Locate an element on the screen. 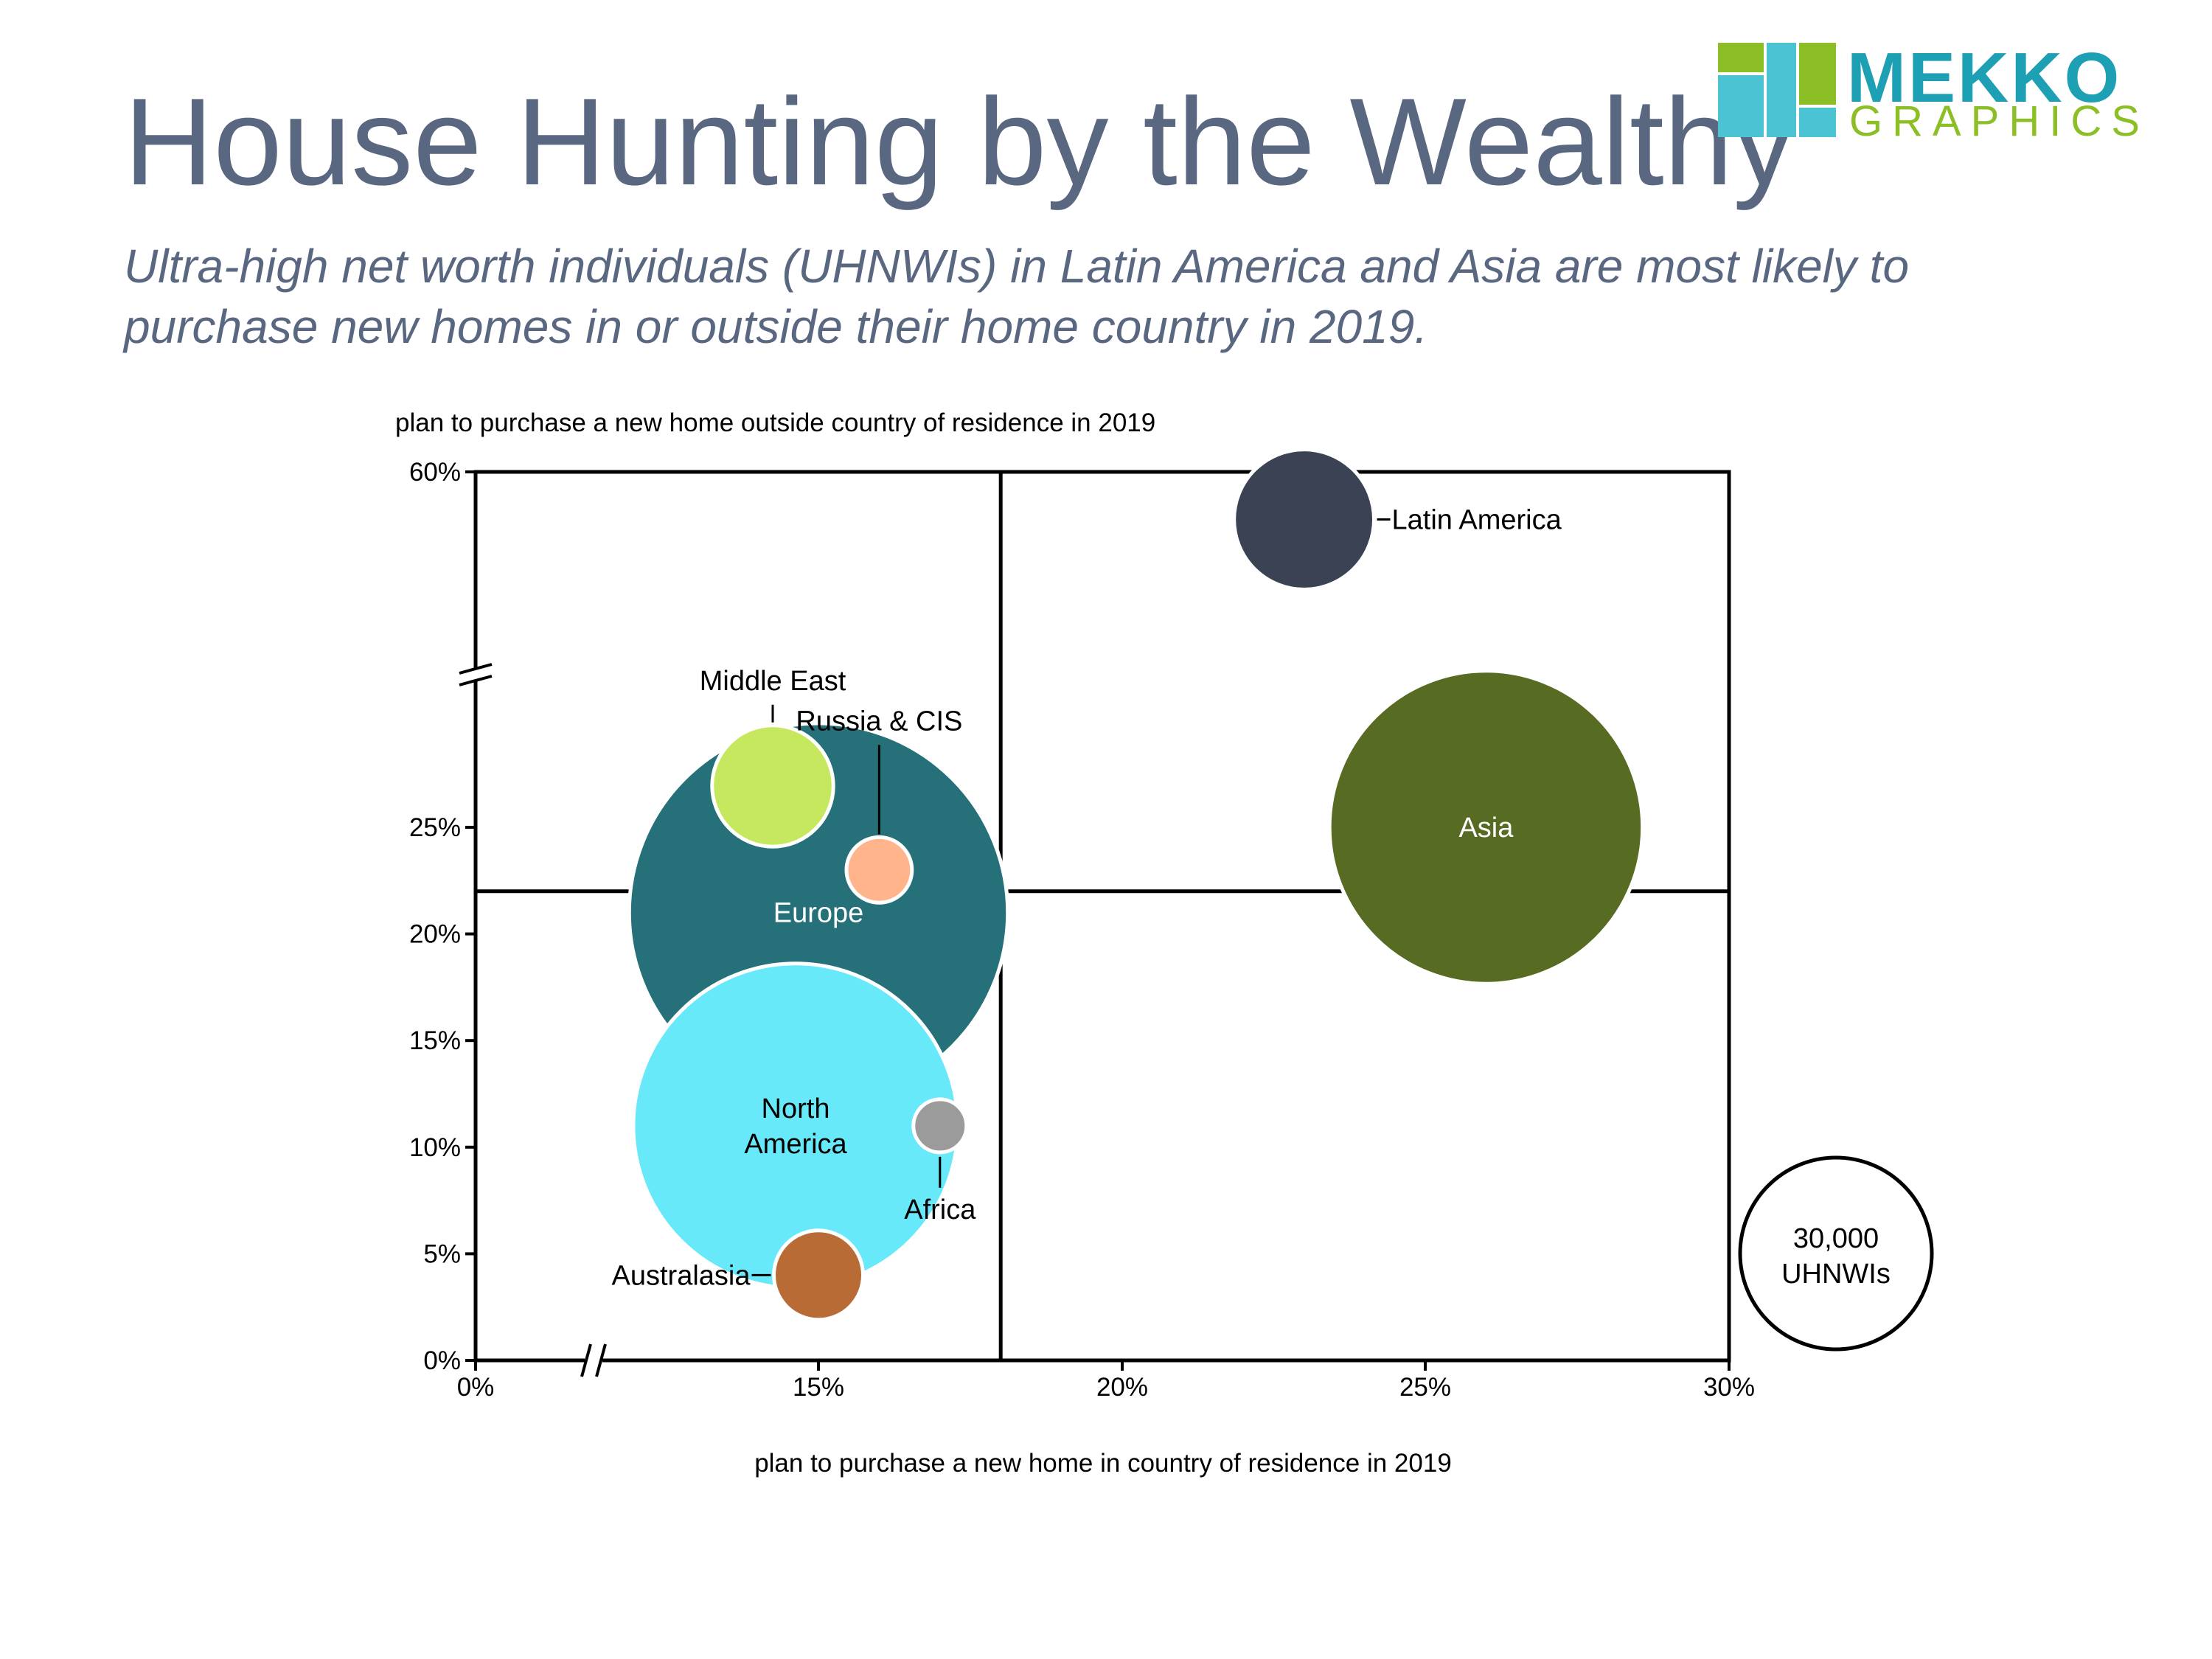 This screenshot has height=1659, width=2212. label-europe: Europe is located at coordinates (818, 913).